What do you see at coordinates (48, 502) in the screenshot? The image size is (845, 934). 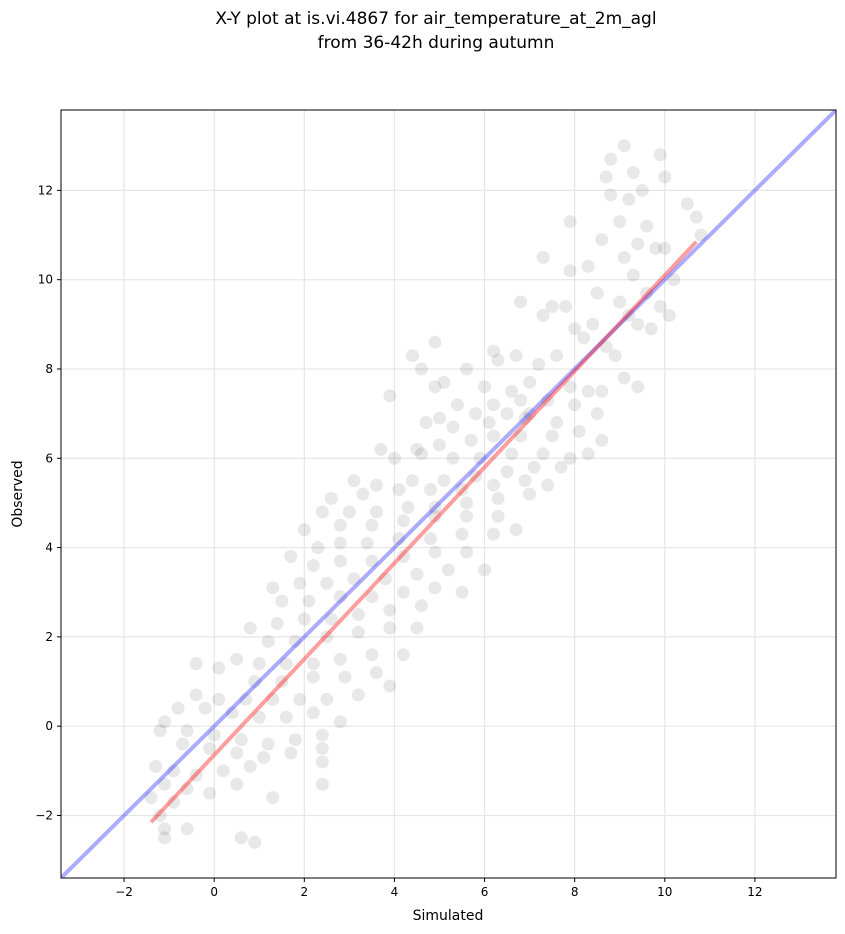 I see `y-axis: −2 0 2 4 6 8 10 12` at bounding box center [48, 502].